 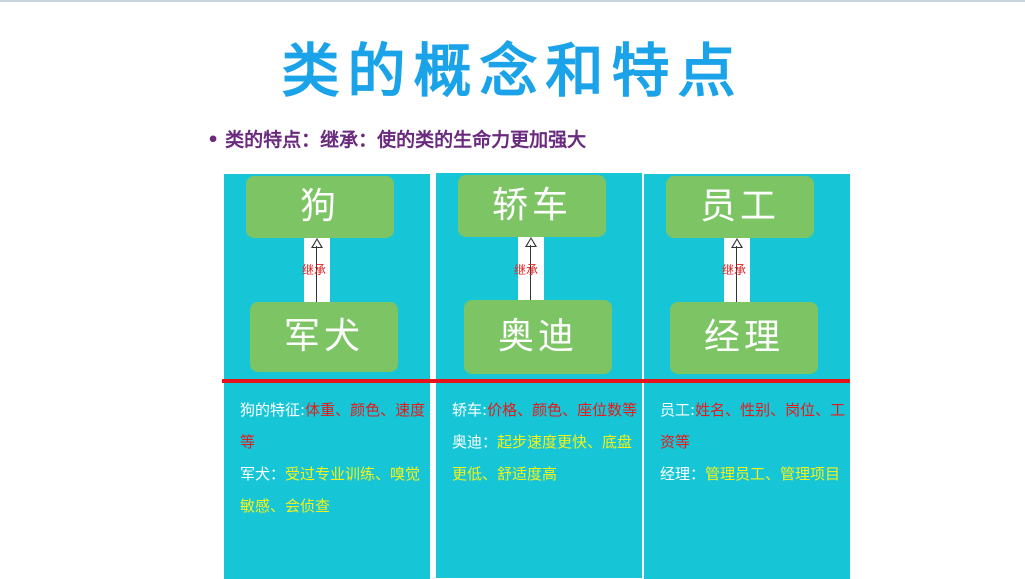 I want to click on desc-parent-head: 员工:, so click(x=678, y=410).